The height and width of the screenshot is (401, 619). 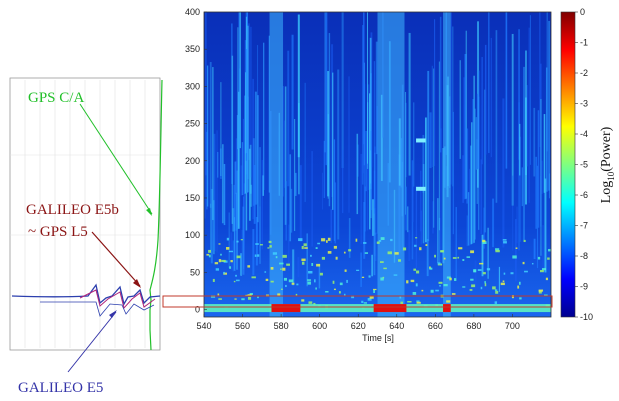 I want to click on y-tick-label: 150, so click(x=192, y=198).